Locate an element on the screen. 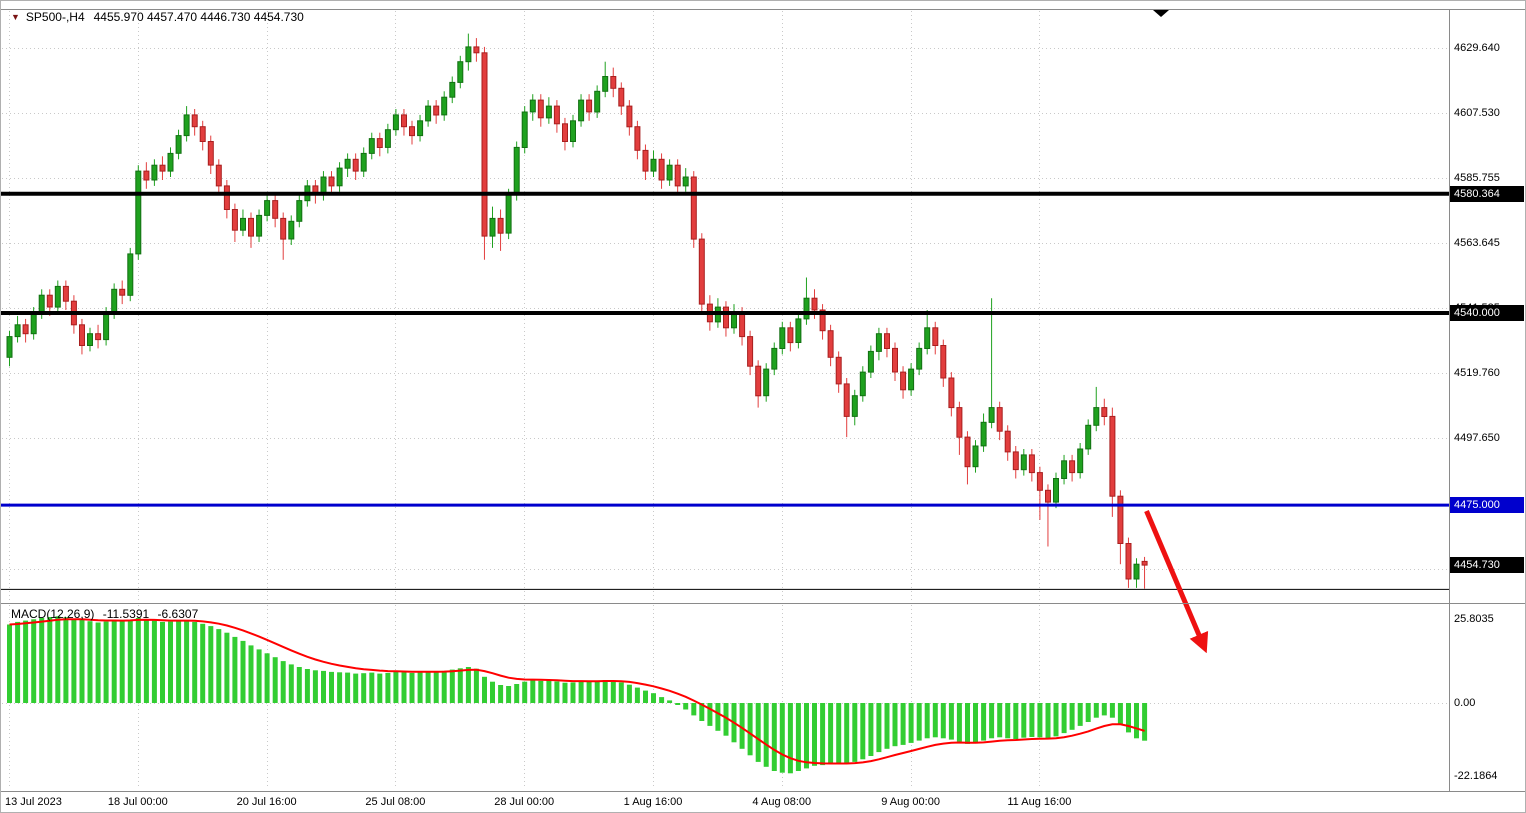  symbol-timeframe-label: SP500-,H4 is located at coordinates (55, 17).